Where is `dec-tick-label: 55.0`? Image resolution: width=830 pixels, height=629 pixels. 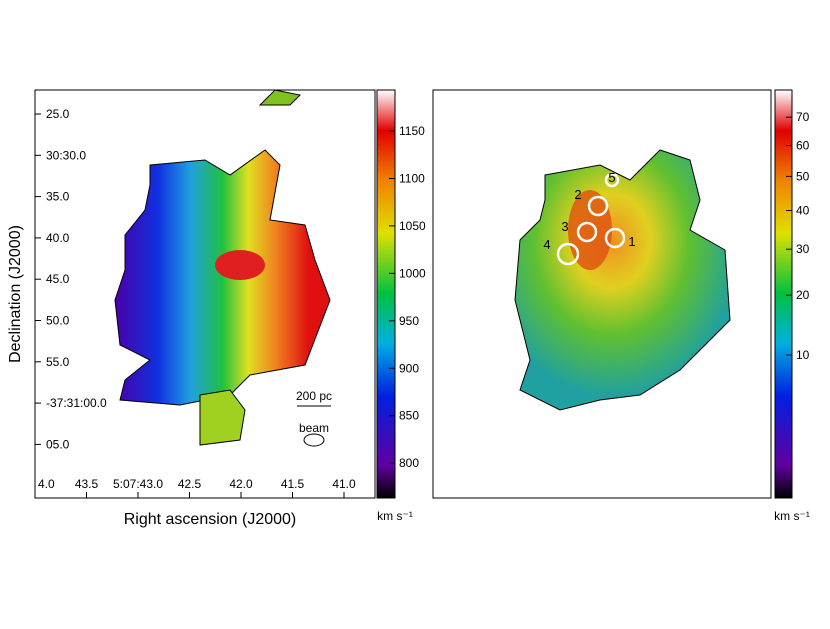
dec-tick-label: 55.0 is located at coordinates (58, 362).